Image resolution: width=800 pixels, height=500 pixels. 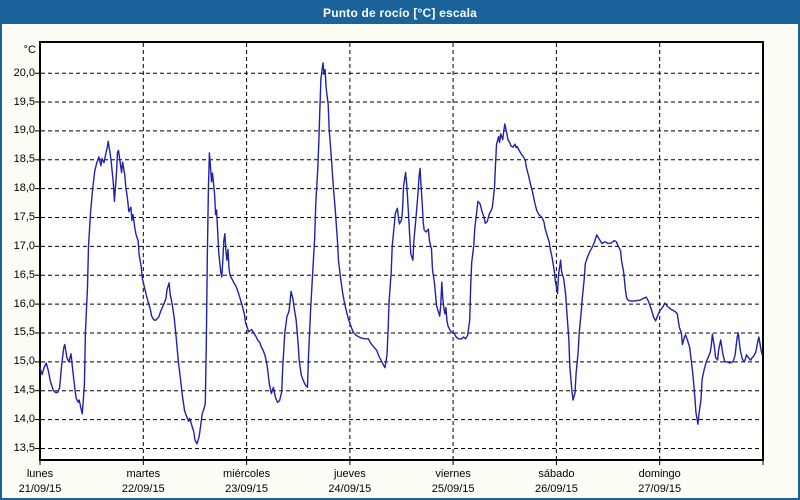 What do you see at coordinates (24, 447) in the screenshot?
I see `y-tick-label: 13,5` at bounding box center [24, 447].